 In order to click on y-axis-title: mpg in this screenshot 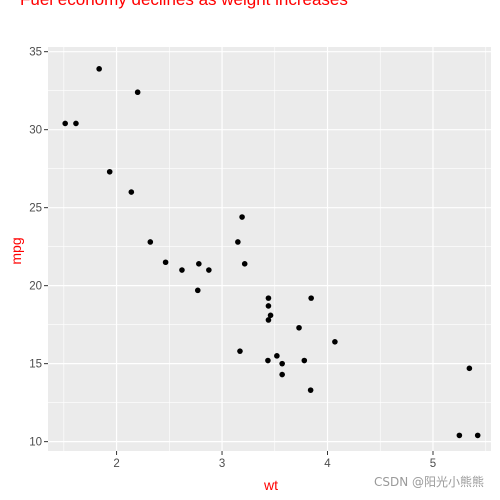, I will do `click(16, 250)`.